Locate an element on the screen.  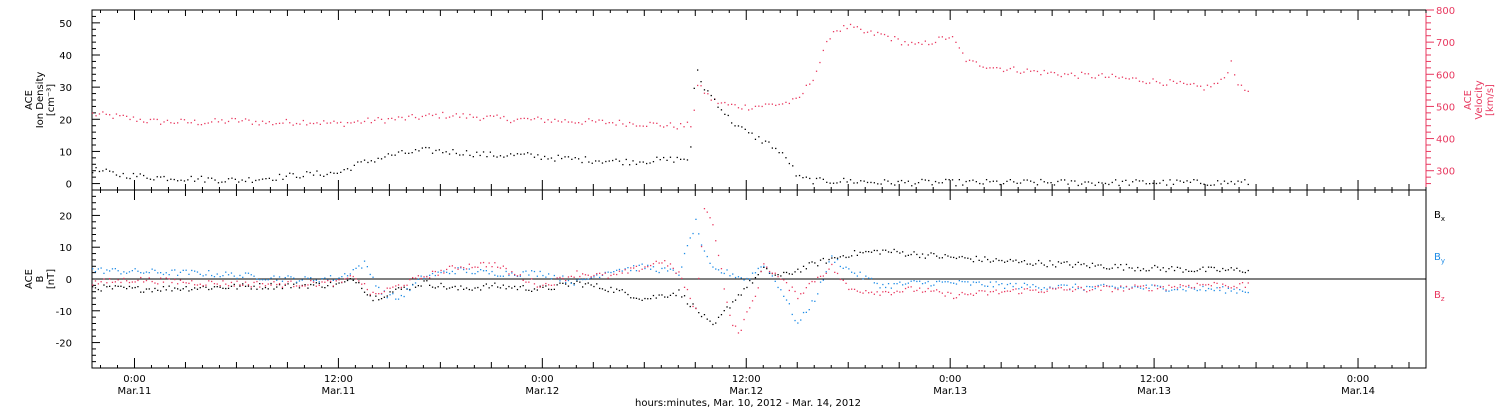
field-tick-label: 20 is located at coordinates (65, 216).